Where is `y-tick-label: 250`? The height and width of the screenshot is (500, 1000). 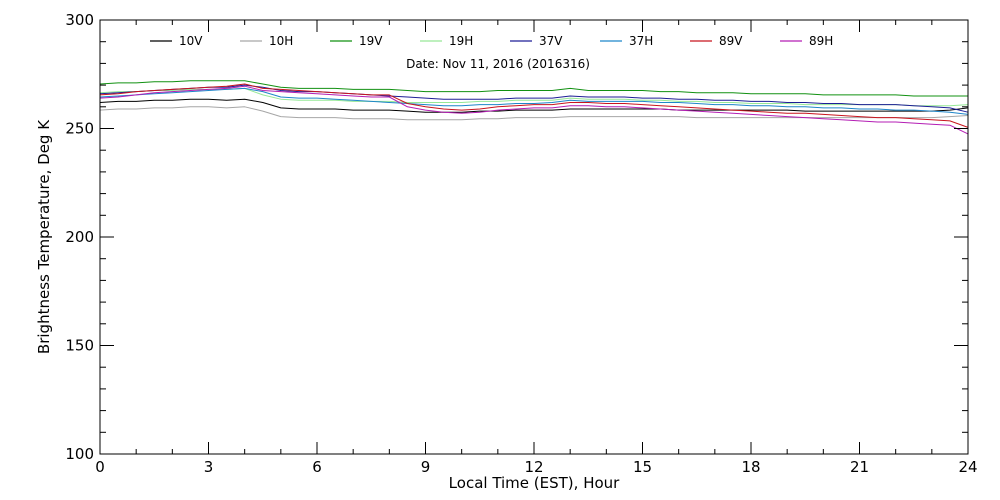
y-tick-label: 250 is located at coordinates (79, 129).